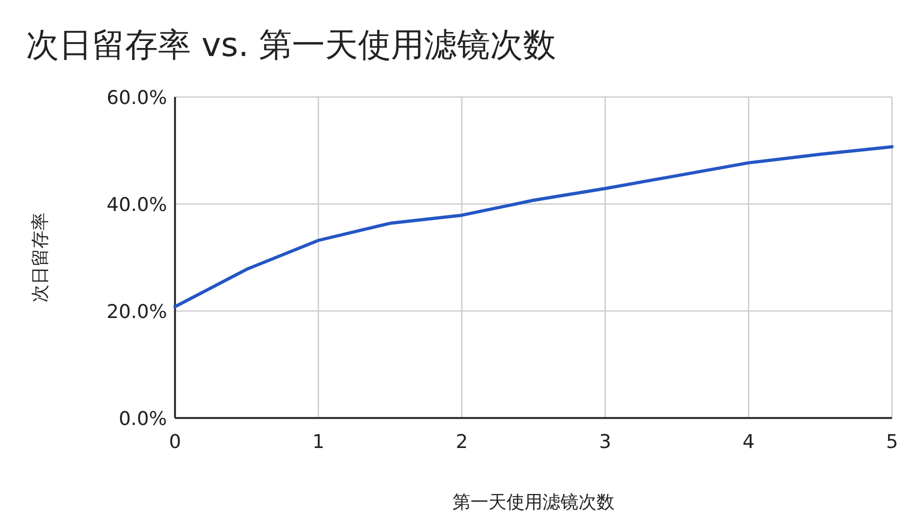 This screenshot has height=532, width=910. I want to click on y-tick-label: 0.0%, so click(142, 419).